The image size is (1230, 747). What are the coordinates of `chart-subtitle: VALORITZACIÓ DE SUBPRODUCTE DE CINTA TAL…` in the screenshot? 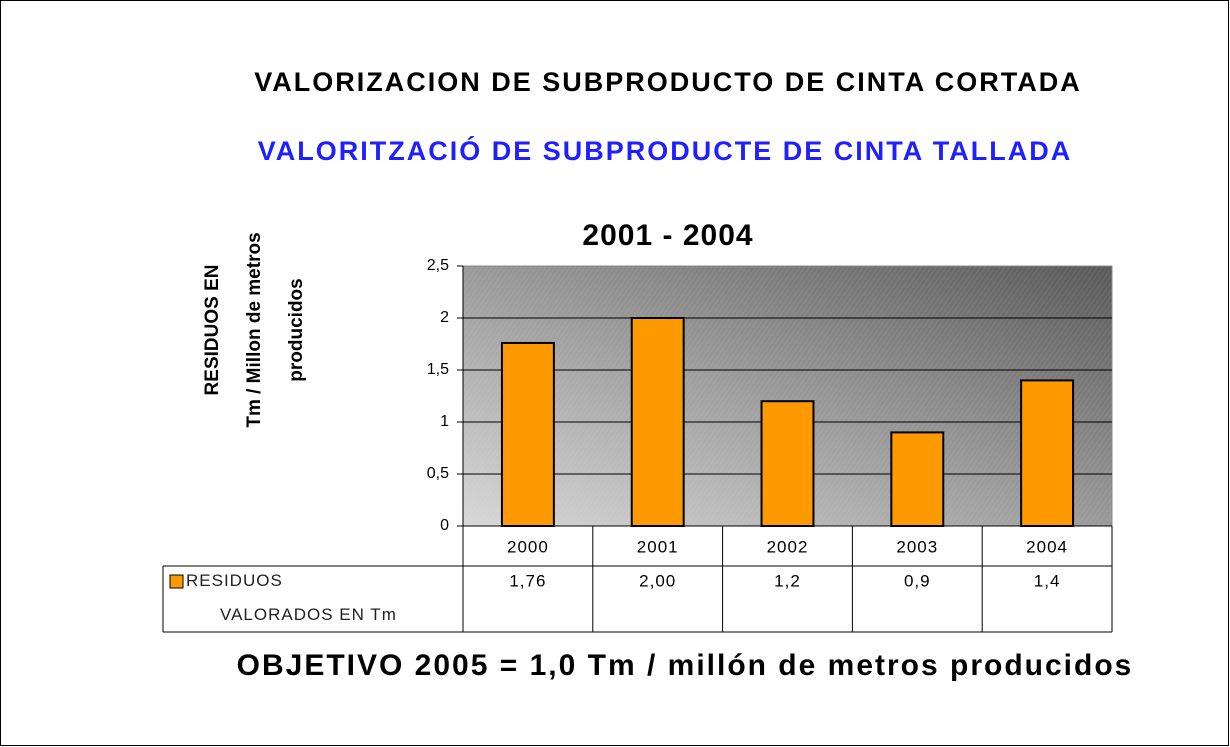 It's located at (665, 151).